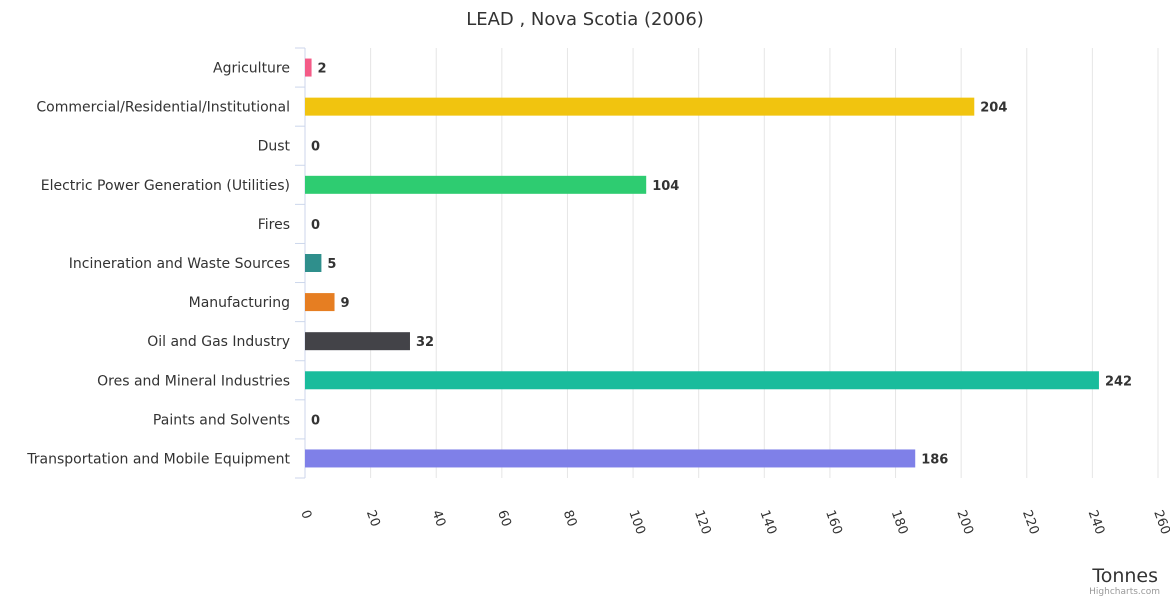 This screenshot has height=600, width=1170. What do you see at coordinates (165, 186) in the screenshot?
I see `category-label: Electric Power Generation (Utilities)` at bounding box center [165, 186].